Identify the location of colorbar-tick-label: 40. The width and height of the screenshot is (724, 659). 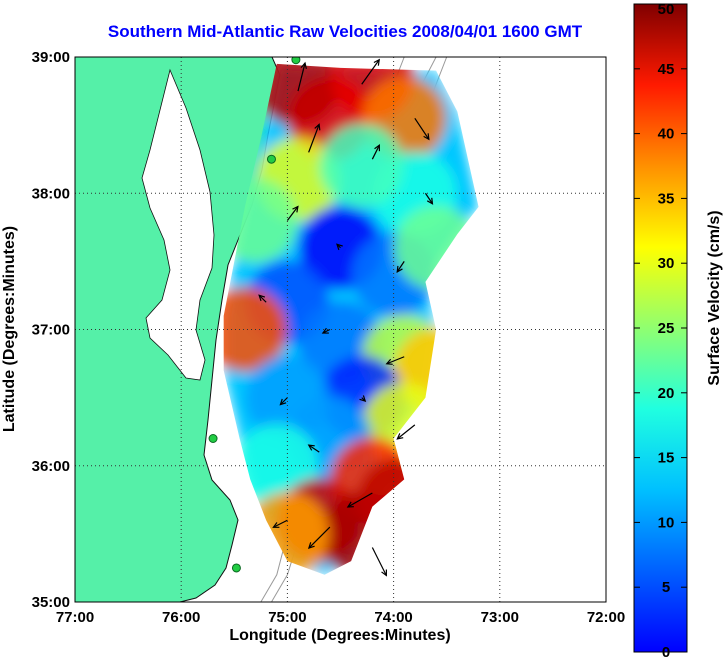
(666, 134).